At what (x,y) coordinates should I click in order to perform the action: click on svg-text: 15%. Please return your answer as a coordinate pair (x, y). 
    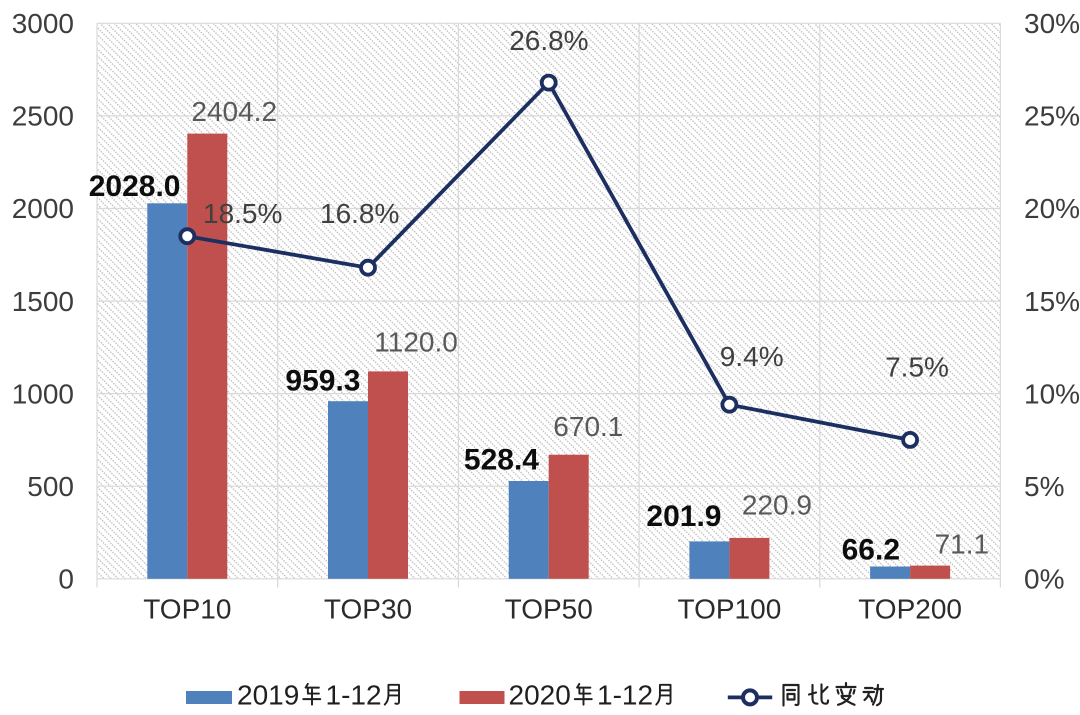
    Looking at the image, I should click on (1052, 301).